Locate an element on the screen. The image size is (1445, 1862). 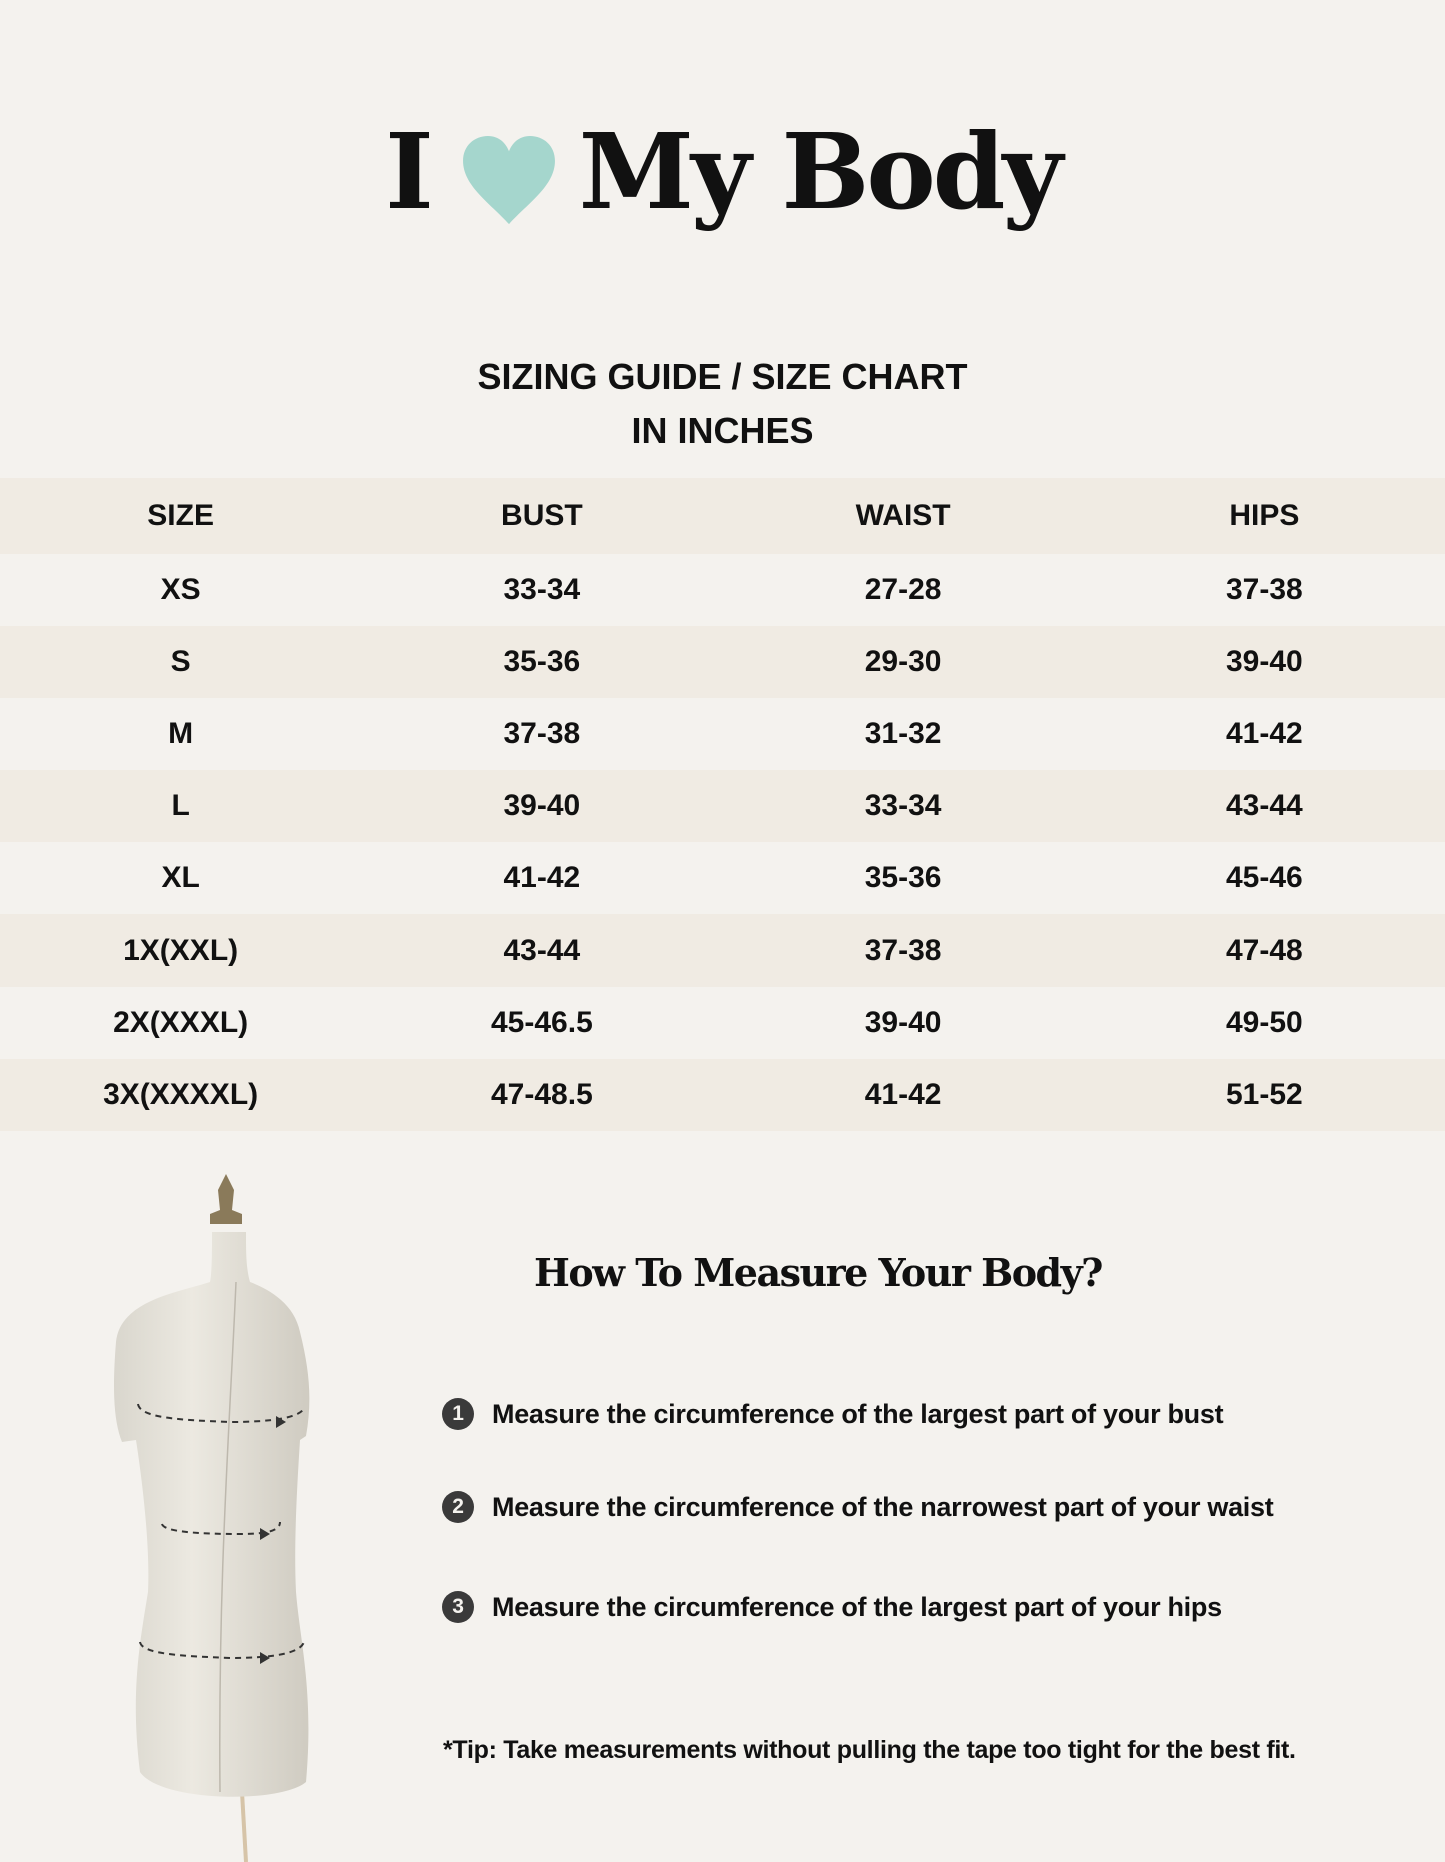
table-cell-size: 1X(XXL) is located at coordinates (181, 950).